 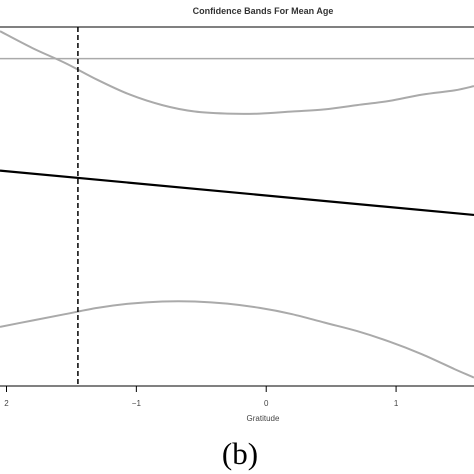 I want to click on chart-title: Confidence Bands For Mean Age, so click(x=263, y=11).